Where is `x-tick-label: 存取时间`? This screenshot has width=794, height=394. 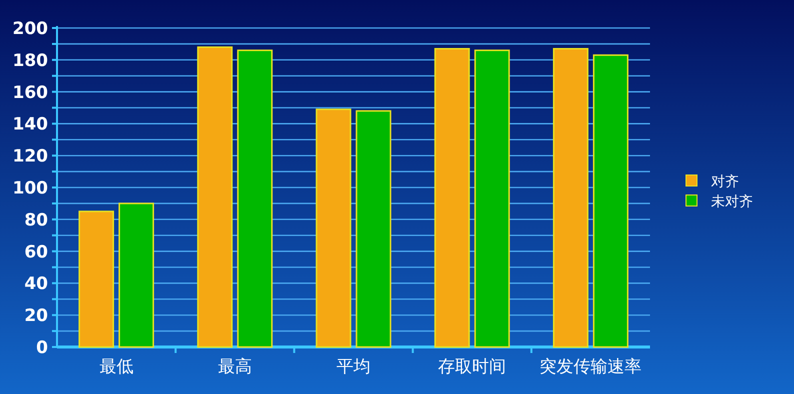
x-tick-label: 存取时间 is located at coordinates (472, 367).